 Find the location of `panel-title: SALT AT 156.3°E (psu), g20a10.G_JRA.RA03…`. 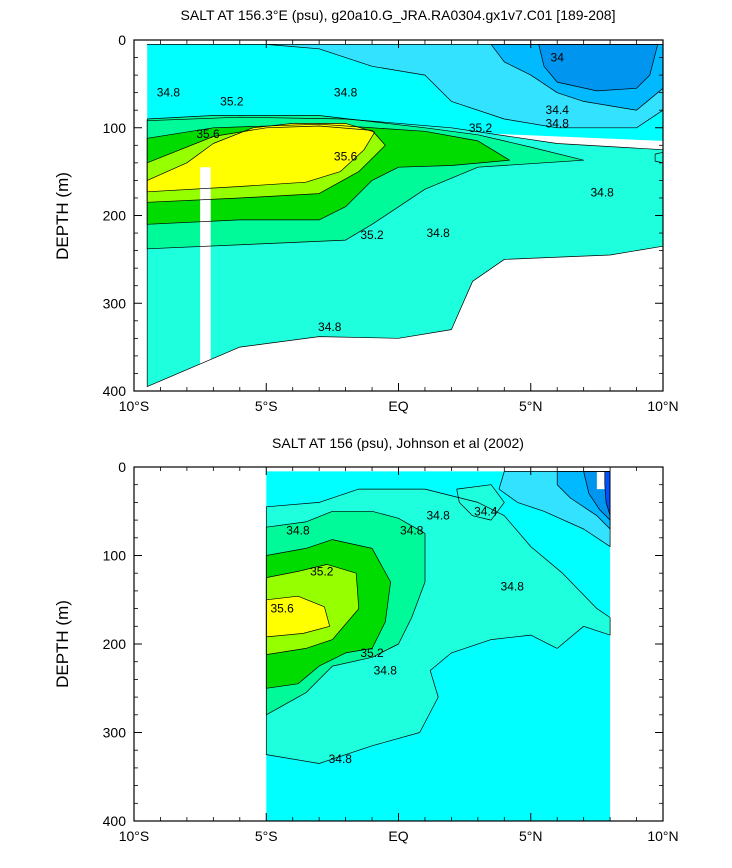

panel-title: SALT AT 156.3°E (psu), g20a10.G_JRA.RA03… is located at coordinates (398, 15).